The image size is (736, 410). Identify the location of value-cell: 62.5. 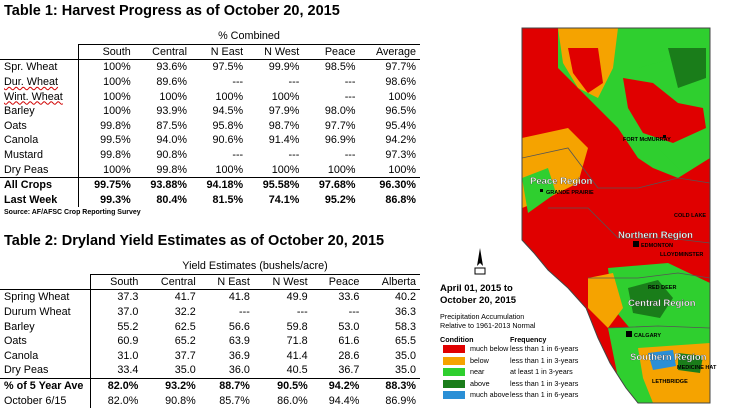
(185, 326).